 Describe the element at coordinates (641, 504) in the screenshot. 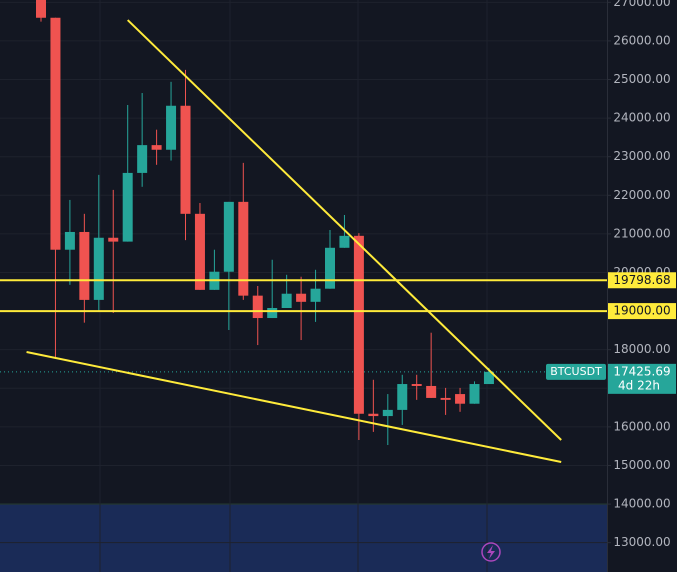

I see `y-tick-label: 14000.00` at that location.